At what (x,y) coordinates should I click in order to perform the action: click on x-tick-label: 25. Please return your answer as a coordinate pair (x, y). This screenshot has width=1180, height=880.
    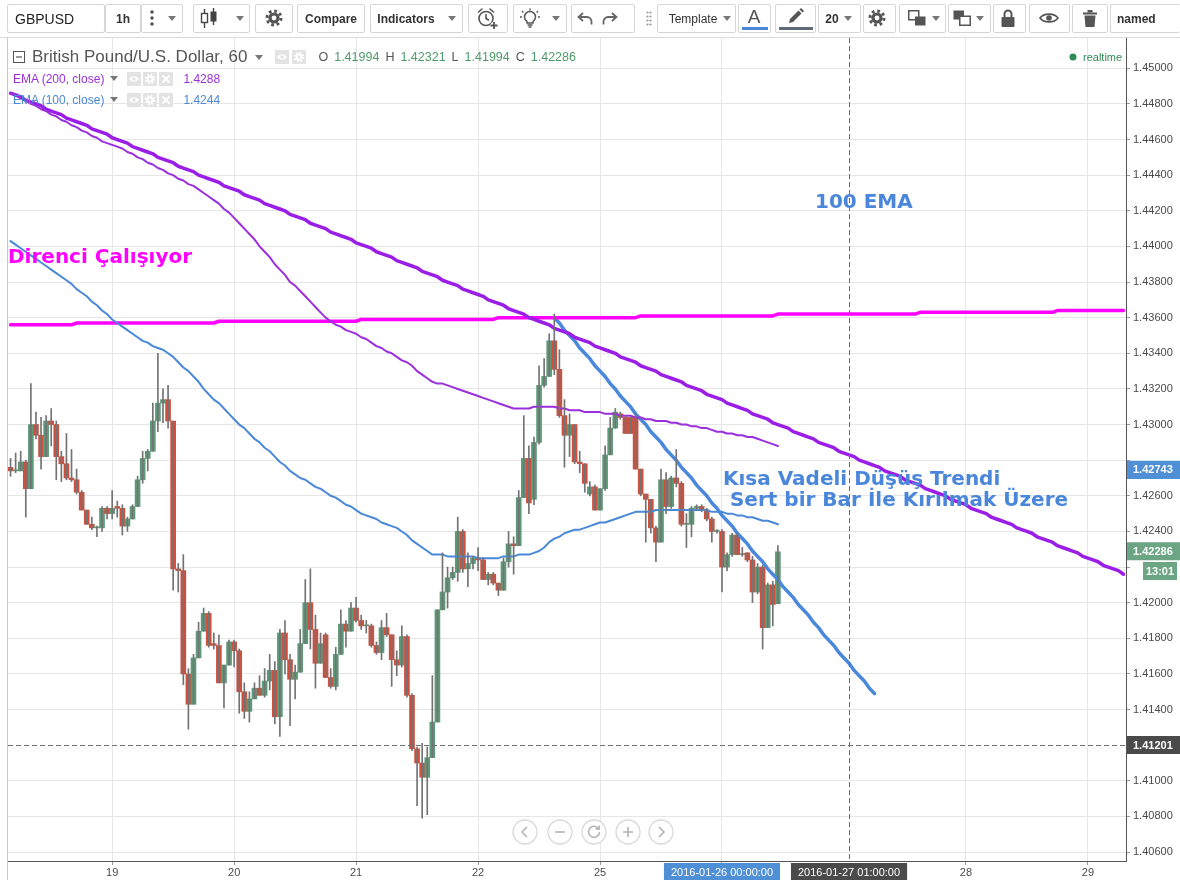
    Looking at the image, I should click on (600, 871).